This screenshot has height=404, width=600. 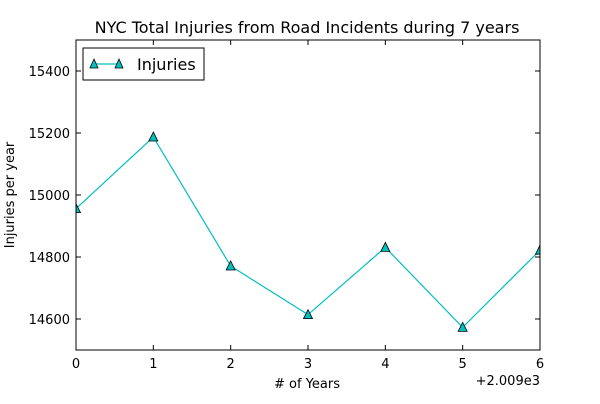 I want to click on x-tick-label: 4, so click(x=385, y=364).